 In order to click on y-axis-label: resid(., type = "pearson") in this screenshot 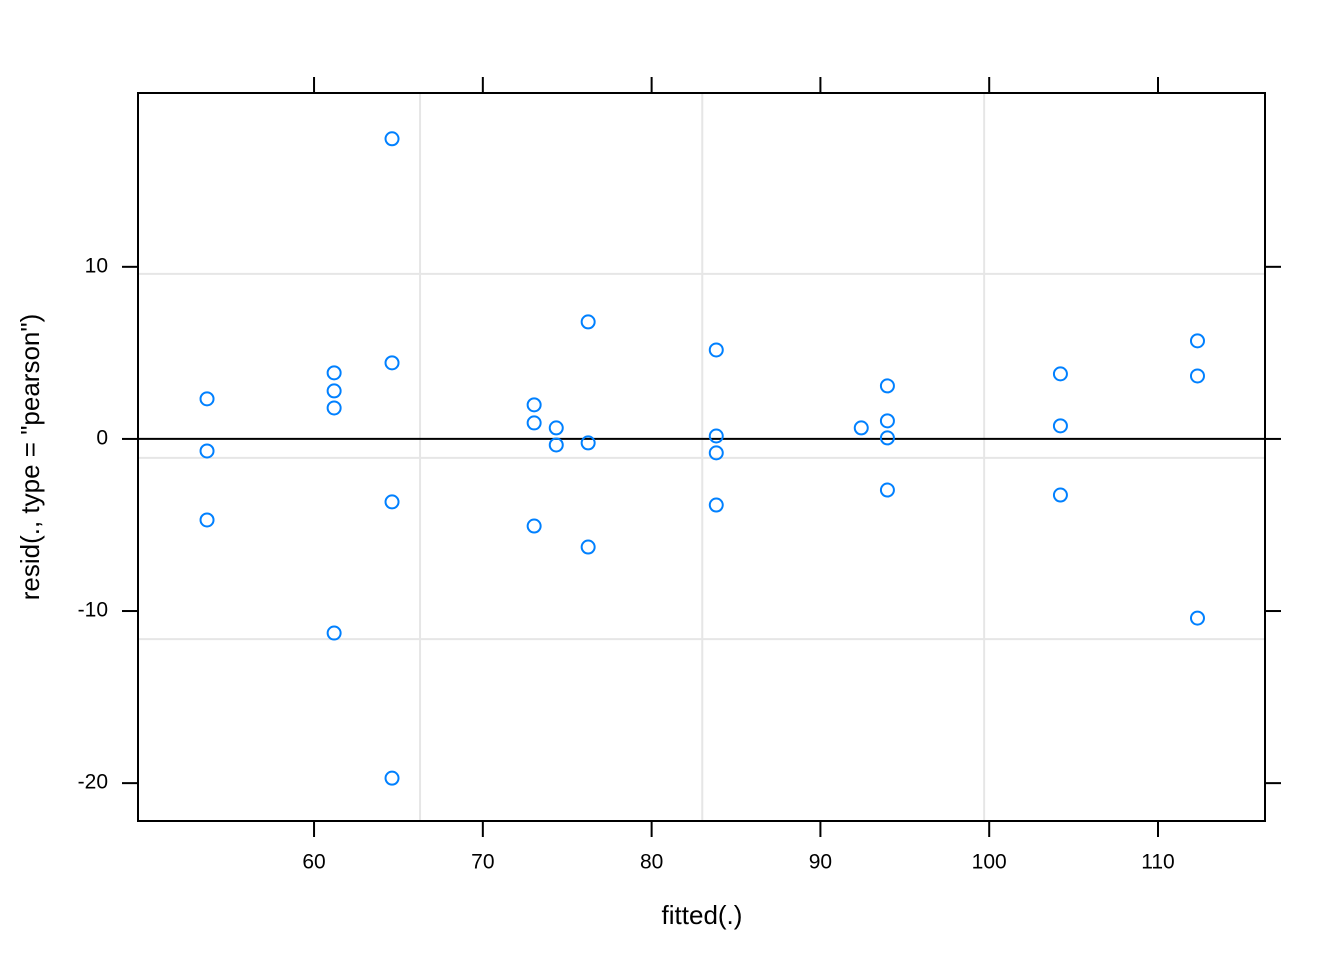, I will do `click(30, 457)`.